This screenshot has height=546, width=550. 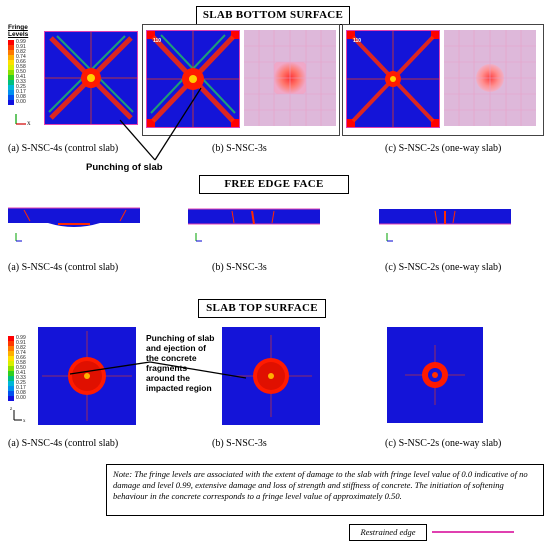 I want to click on caption-edge-b: (b) S-NSC-3s, so click(x=239, y=267).